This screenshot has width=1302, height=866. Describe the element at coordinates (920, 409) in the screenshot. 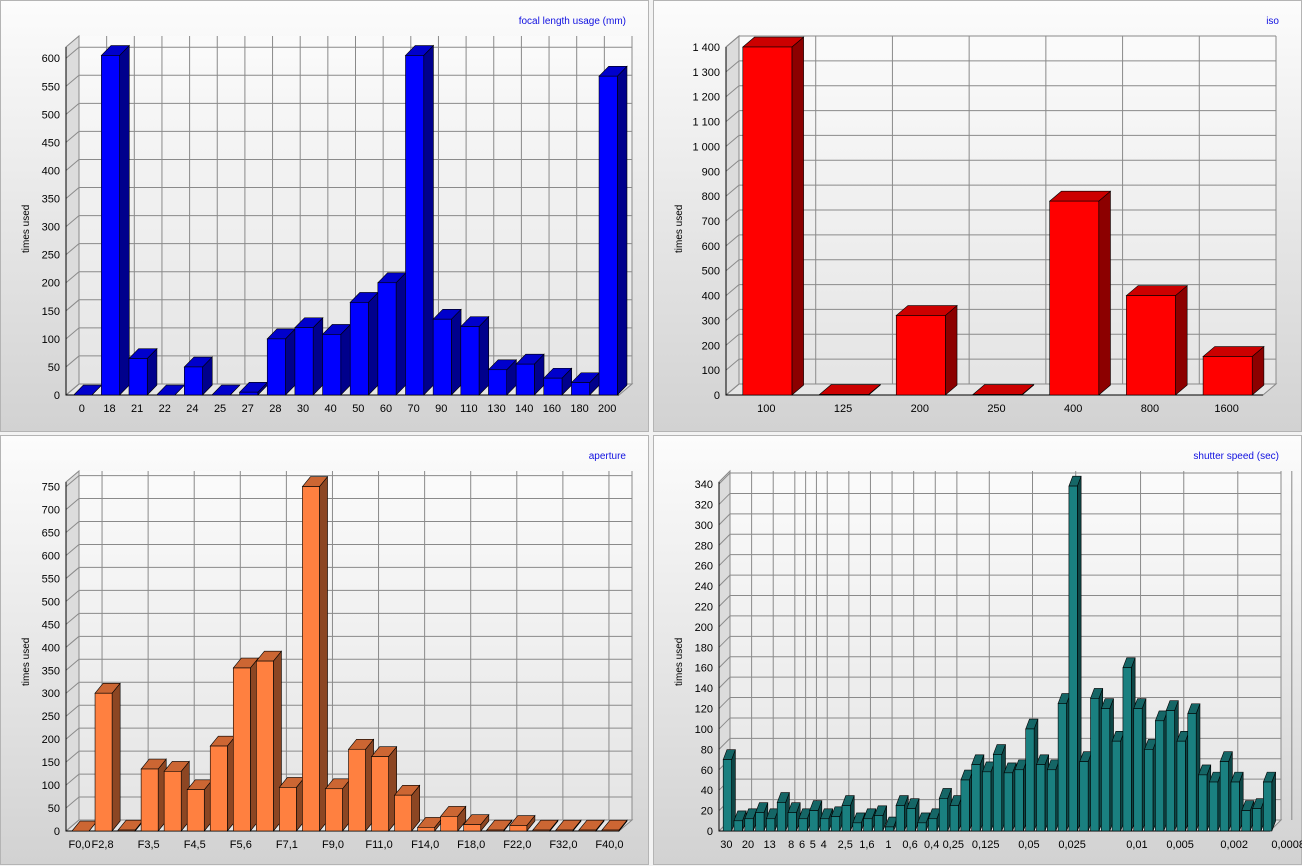

I see `x-tick-label: 200` at that location.